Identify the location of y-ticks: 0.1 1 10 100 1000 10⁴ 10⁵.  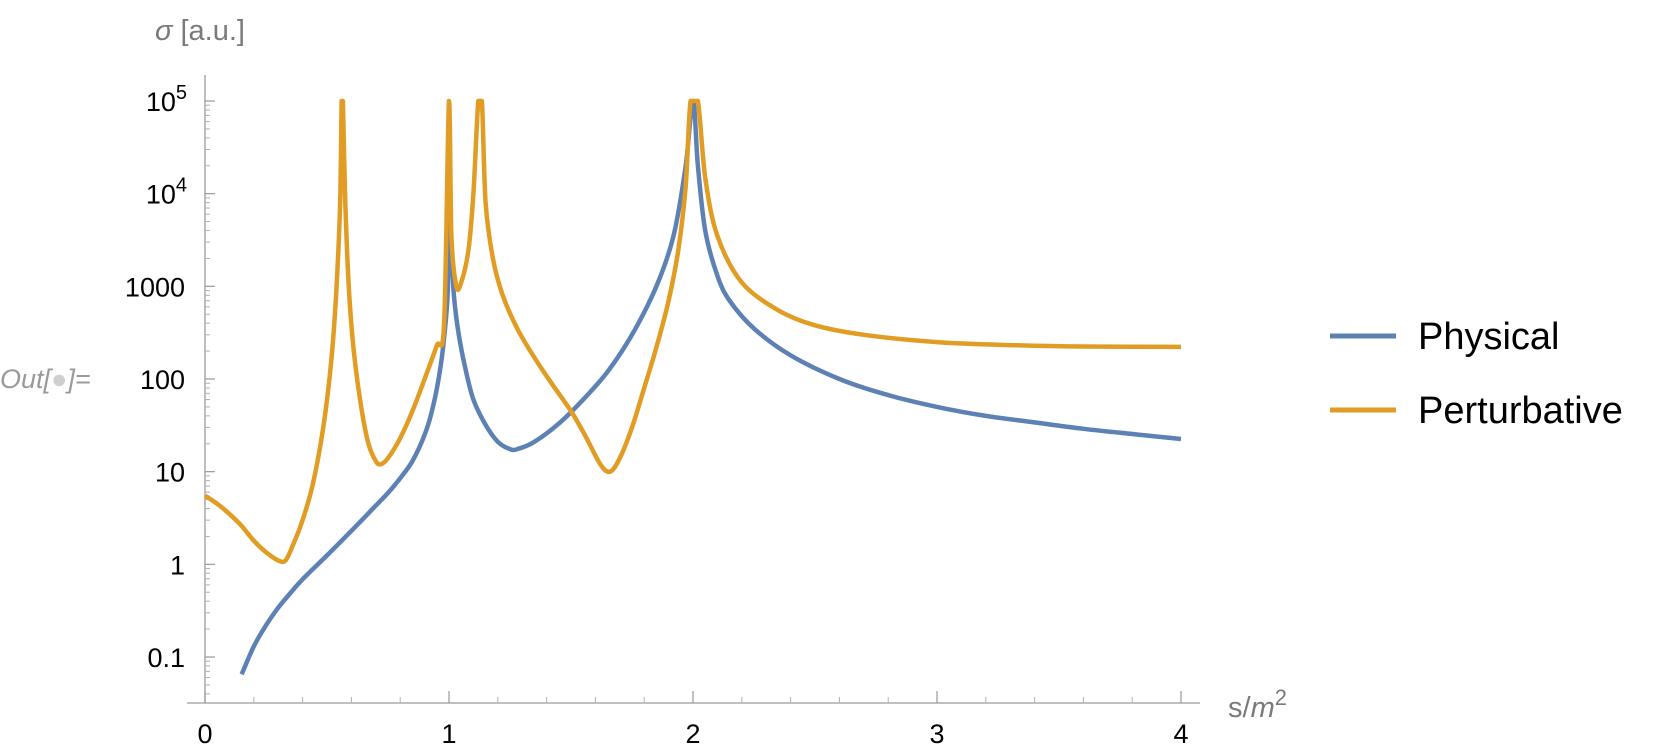
(170, 388).